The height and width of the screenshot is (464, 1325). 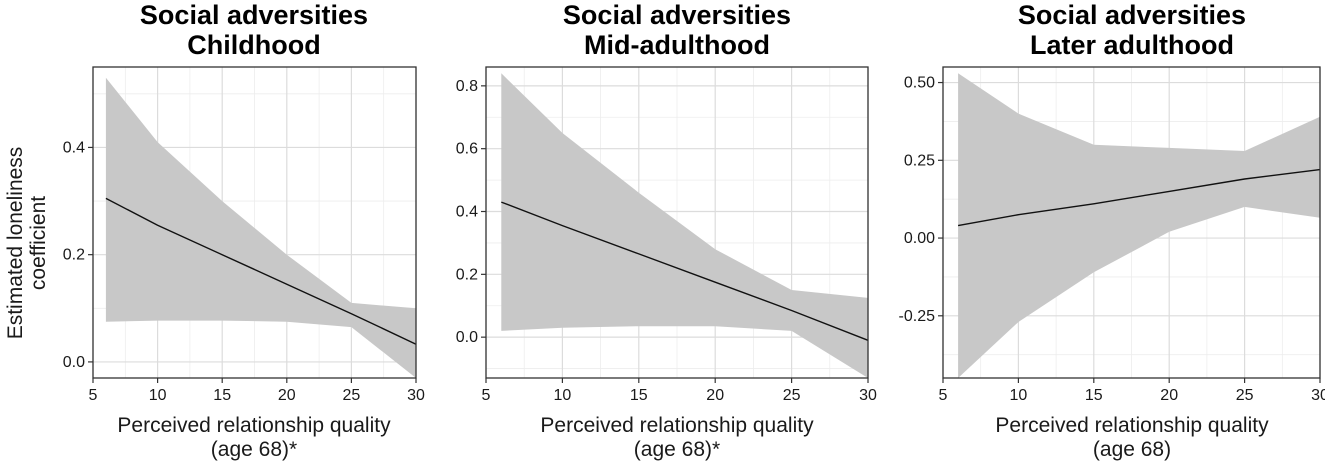 I want to click on y-tick-label: 0.00, so click(x=919, y=238).